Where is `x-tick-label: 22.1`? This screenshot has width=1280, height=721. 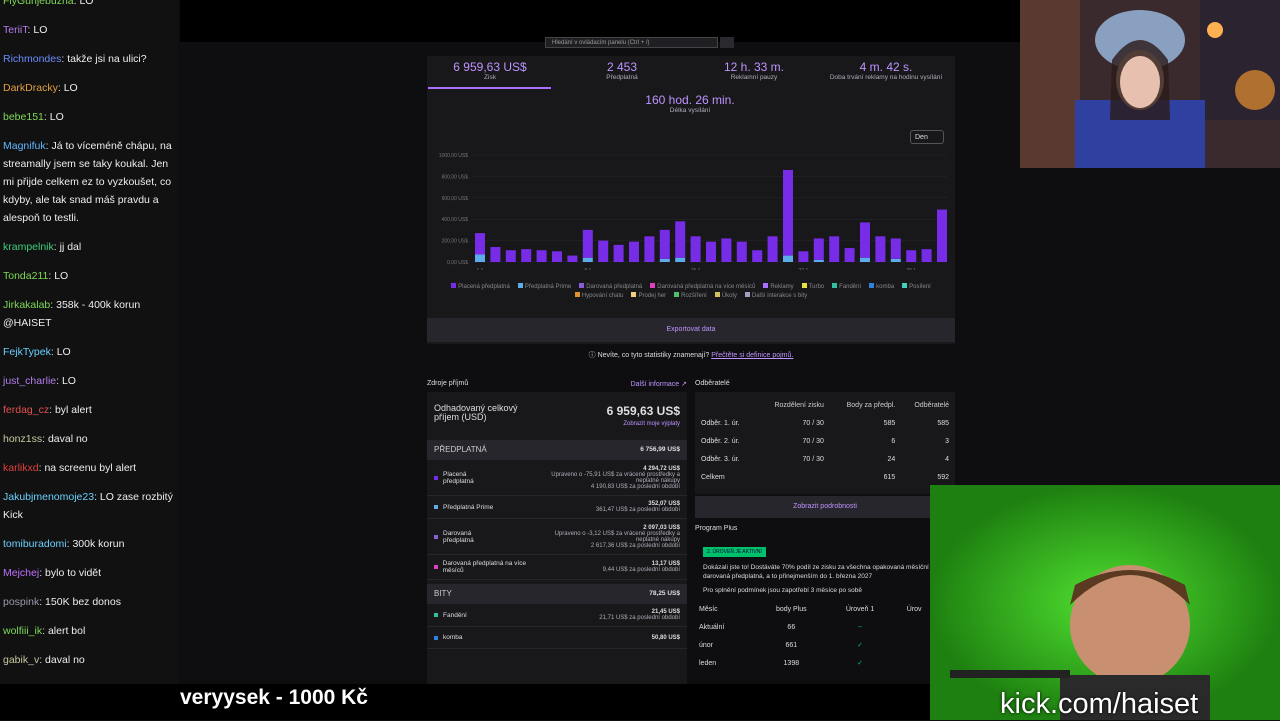 x-tick-label: 22.1 is located at coordinates (804, 269).